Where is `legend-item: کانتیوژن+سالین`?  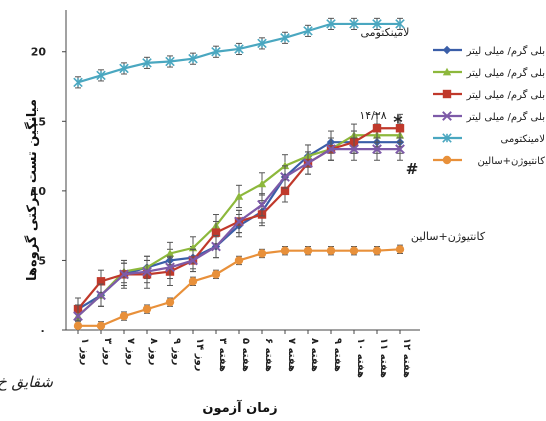 legend-item: کانتیوژن+سالین is located at coordinates (489, 161).